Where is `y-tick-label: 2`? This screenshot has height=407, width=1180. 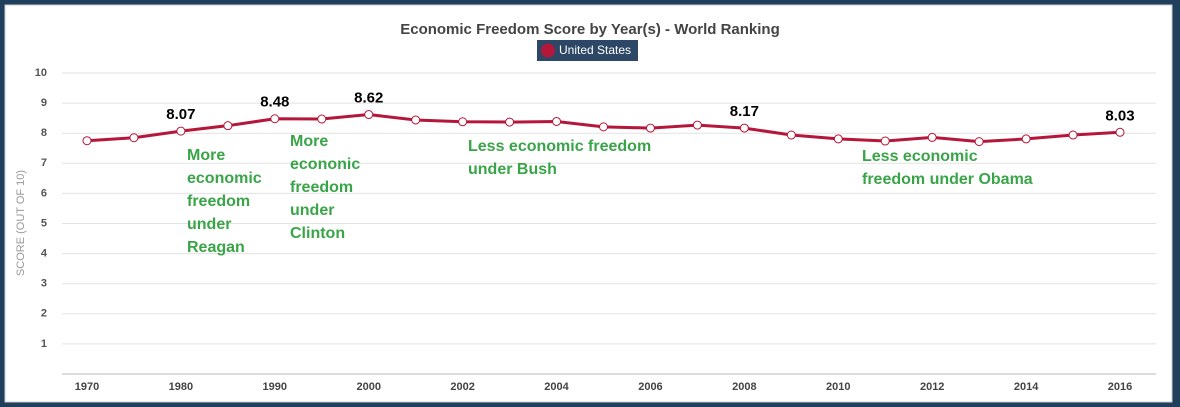 y-tick-label: 2 is located at coordinates (44, 314).